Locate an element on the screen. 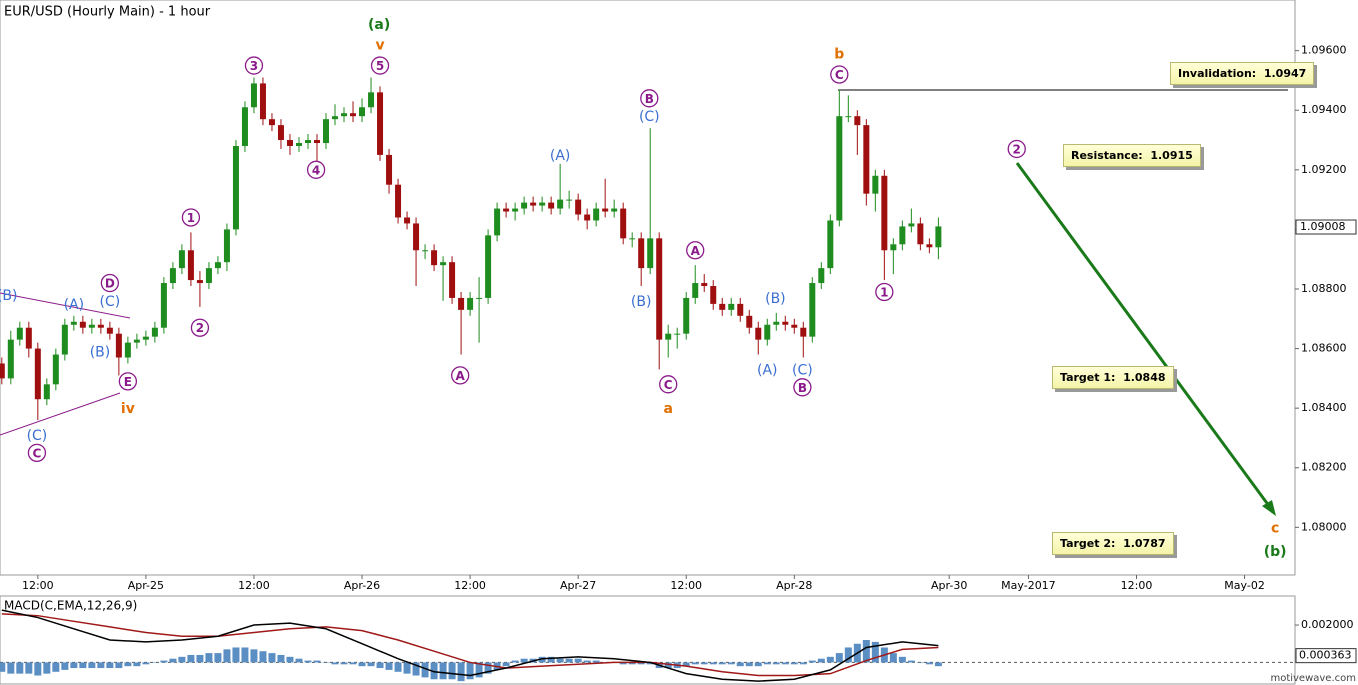 This screenshot has height=685, width=1358. wave-label: 2 is located at coordinates (1017, 149).